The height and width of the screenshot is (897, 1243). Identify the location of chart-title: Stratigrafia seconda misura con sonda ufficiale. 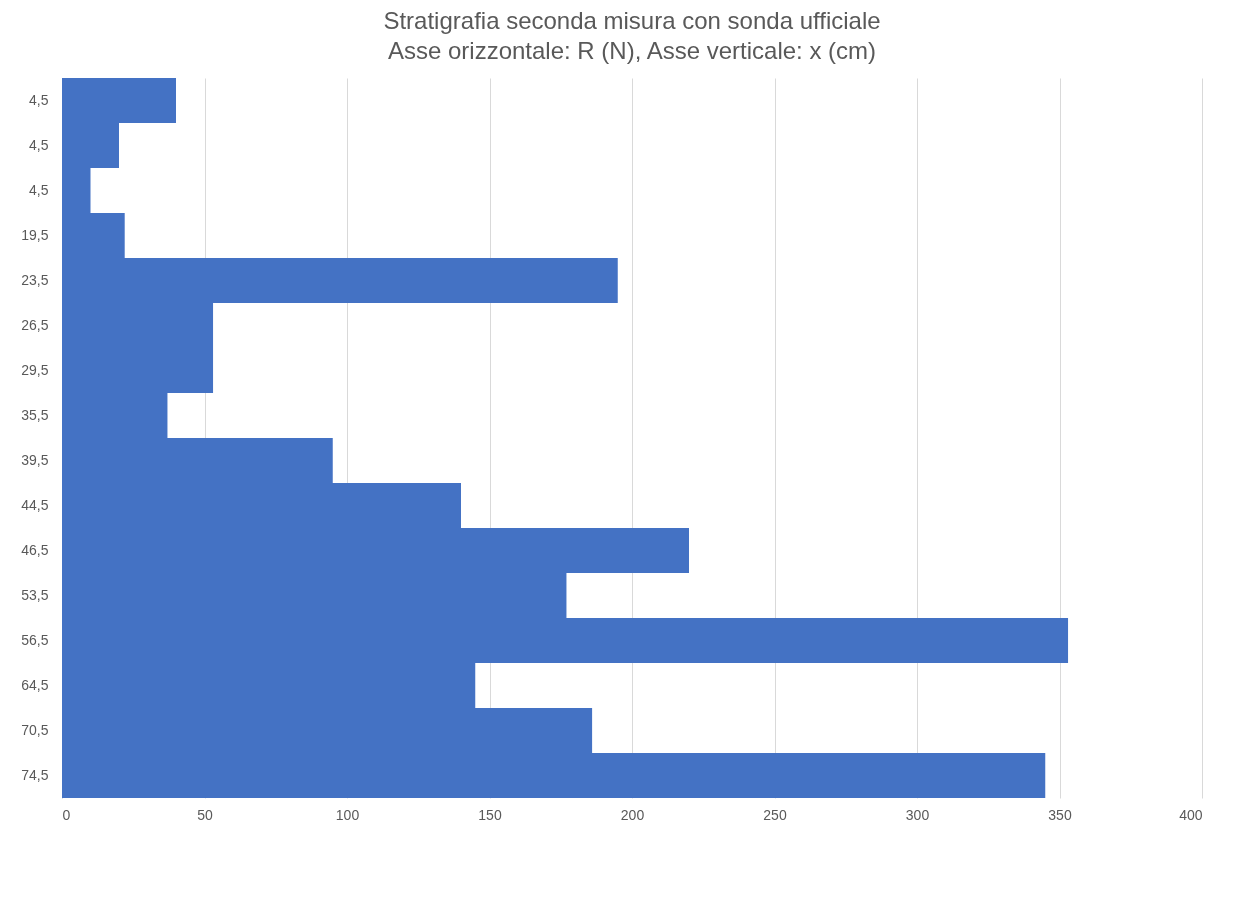
(632, 20).